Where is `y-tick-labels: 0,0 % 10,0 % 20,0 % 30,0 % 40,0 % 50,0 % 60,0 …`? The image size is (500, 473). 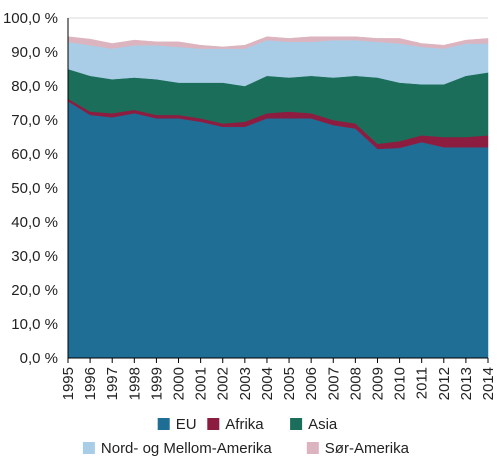
y-tick-labels: 0,0 % 10,0 % 20,0 % 30,0 % 40,0 % 50,0 % 60,0 … is located at coordinates (30, 188).